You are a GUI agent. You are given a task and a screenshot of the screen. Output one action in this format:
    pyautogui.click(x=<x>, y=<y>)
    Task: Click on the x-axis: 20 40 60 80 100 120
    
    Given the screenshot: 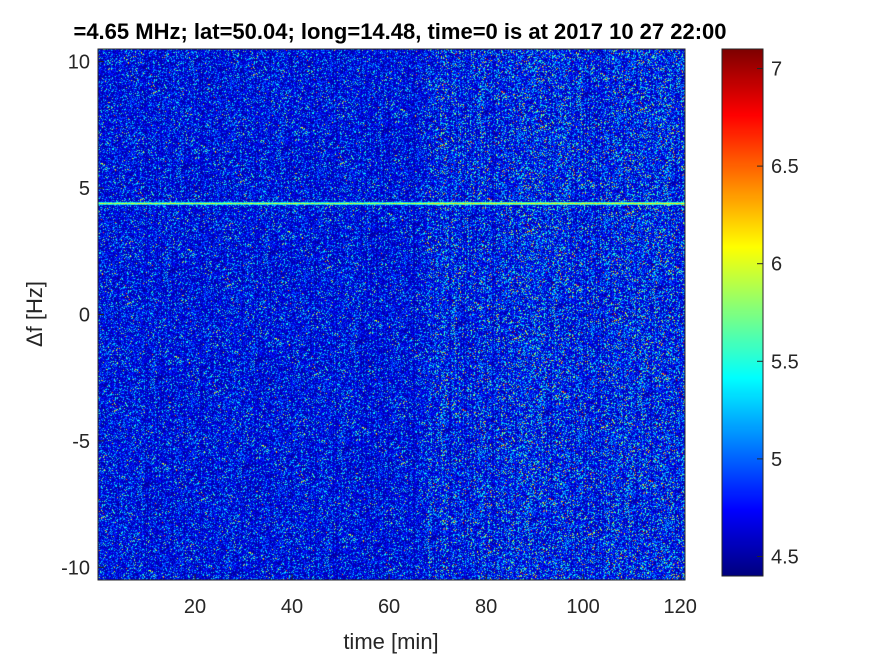 What is the action you would take?
    pyautogui.click(x=440, y=596)
    